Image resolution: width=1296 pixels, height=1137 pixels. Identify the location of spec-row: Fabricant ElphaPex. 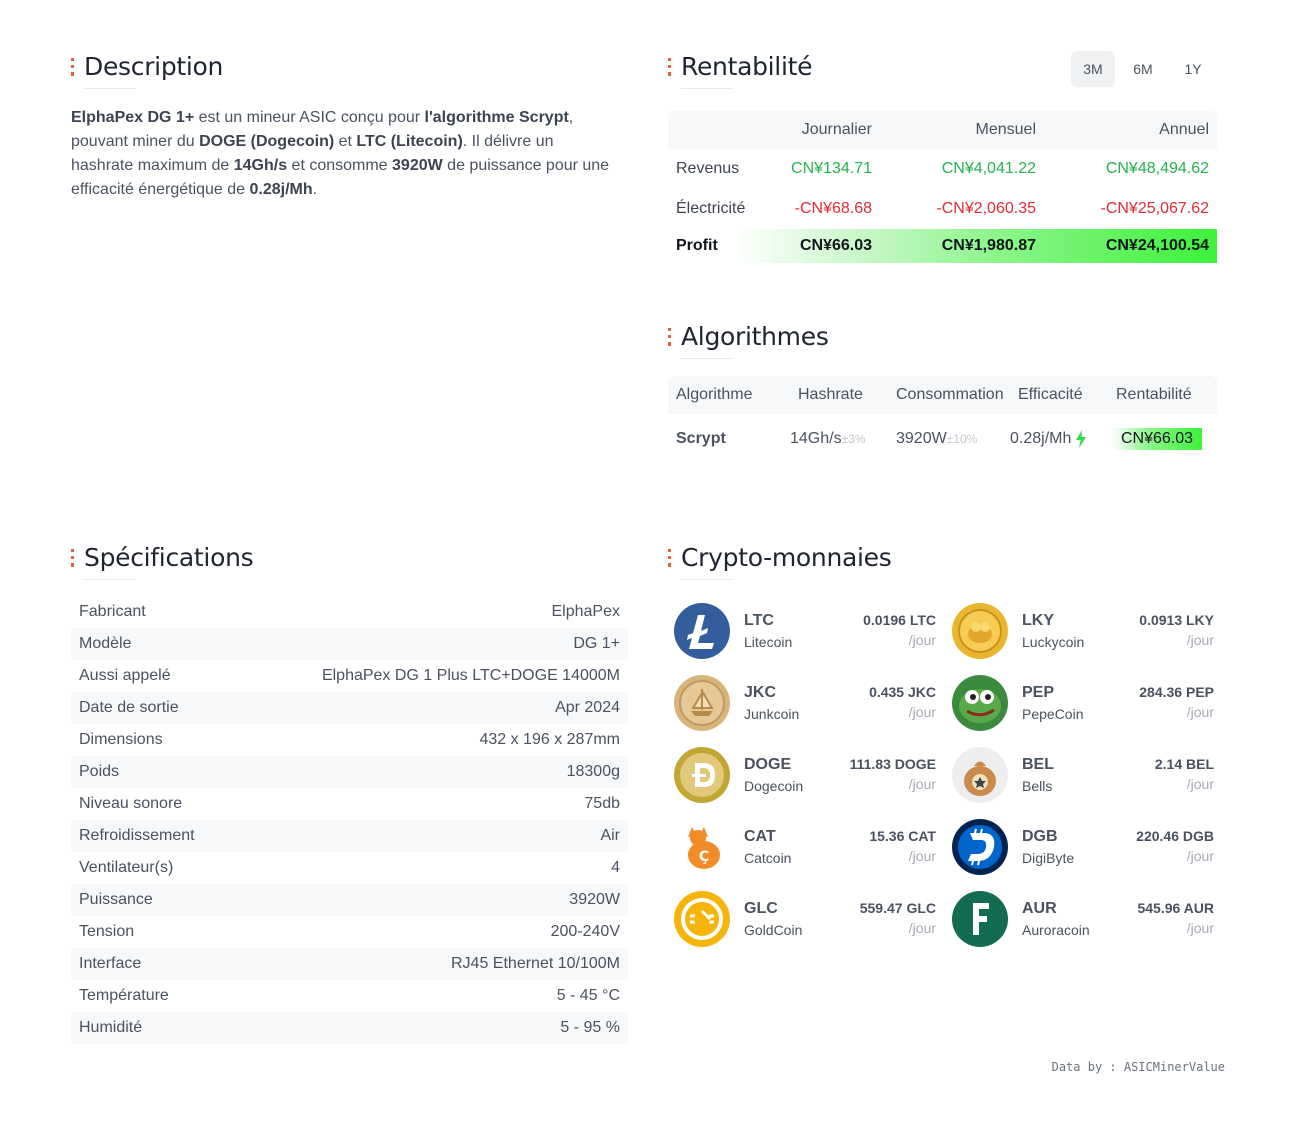
(349, 612).